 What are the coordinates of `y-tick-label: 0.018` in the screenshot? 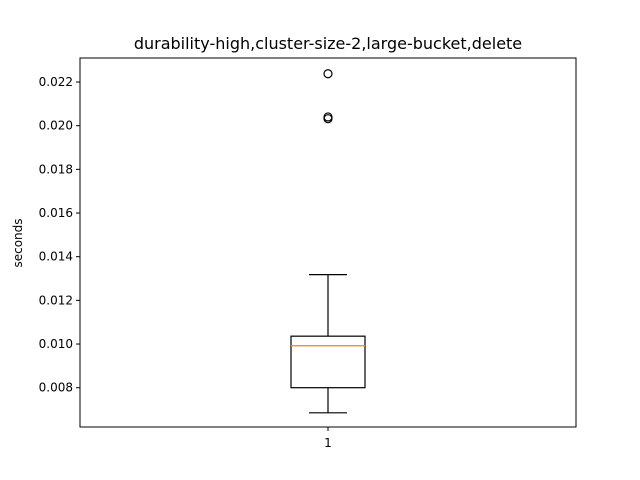 It's located at (56, 169).